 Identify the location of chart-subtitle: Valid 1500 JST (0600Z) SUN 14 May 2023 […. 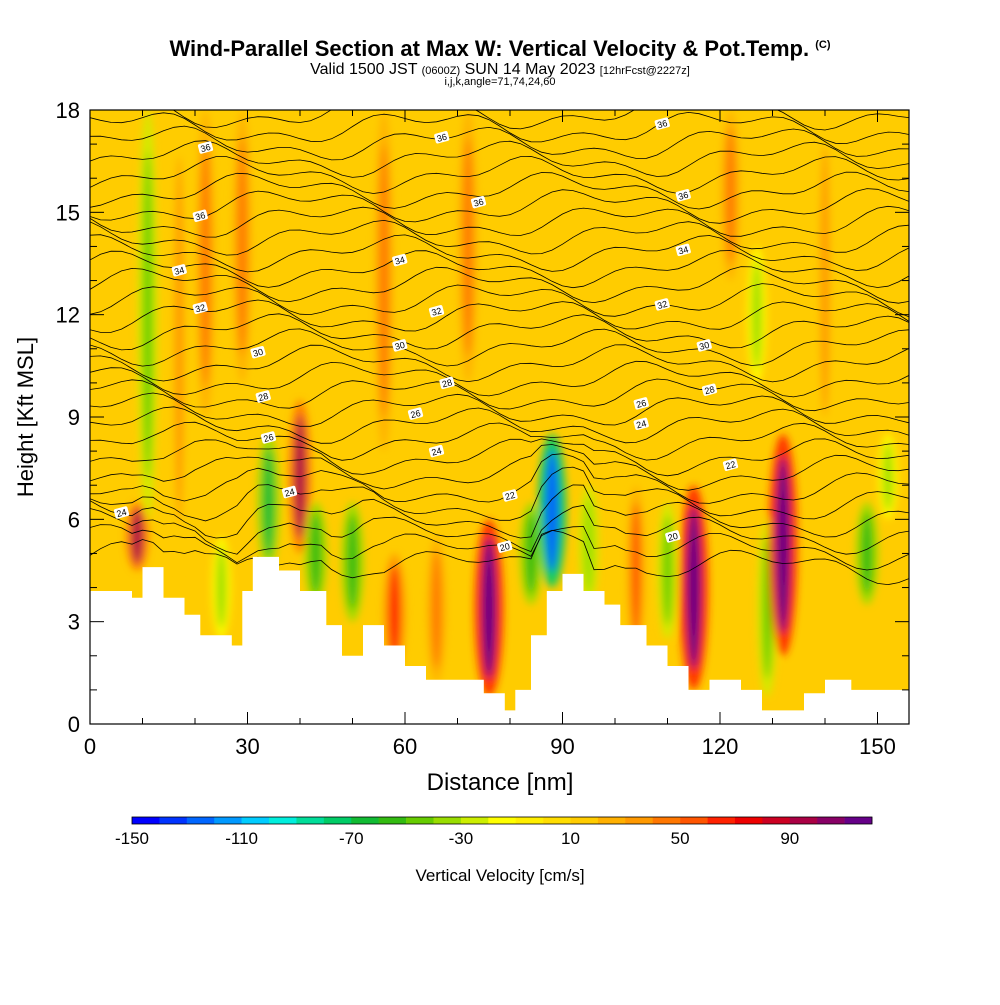
(500, 70).